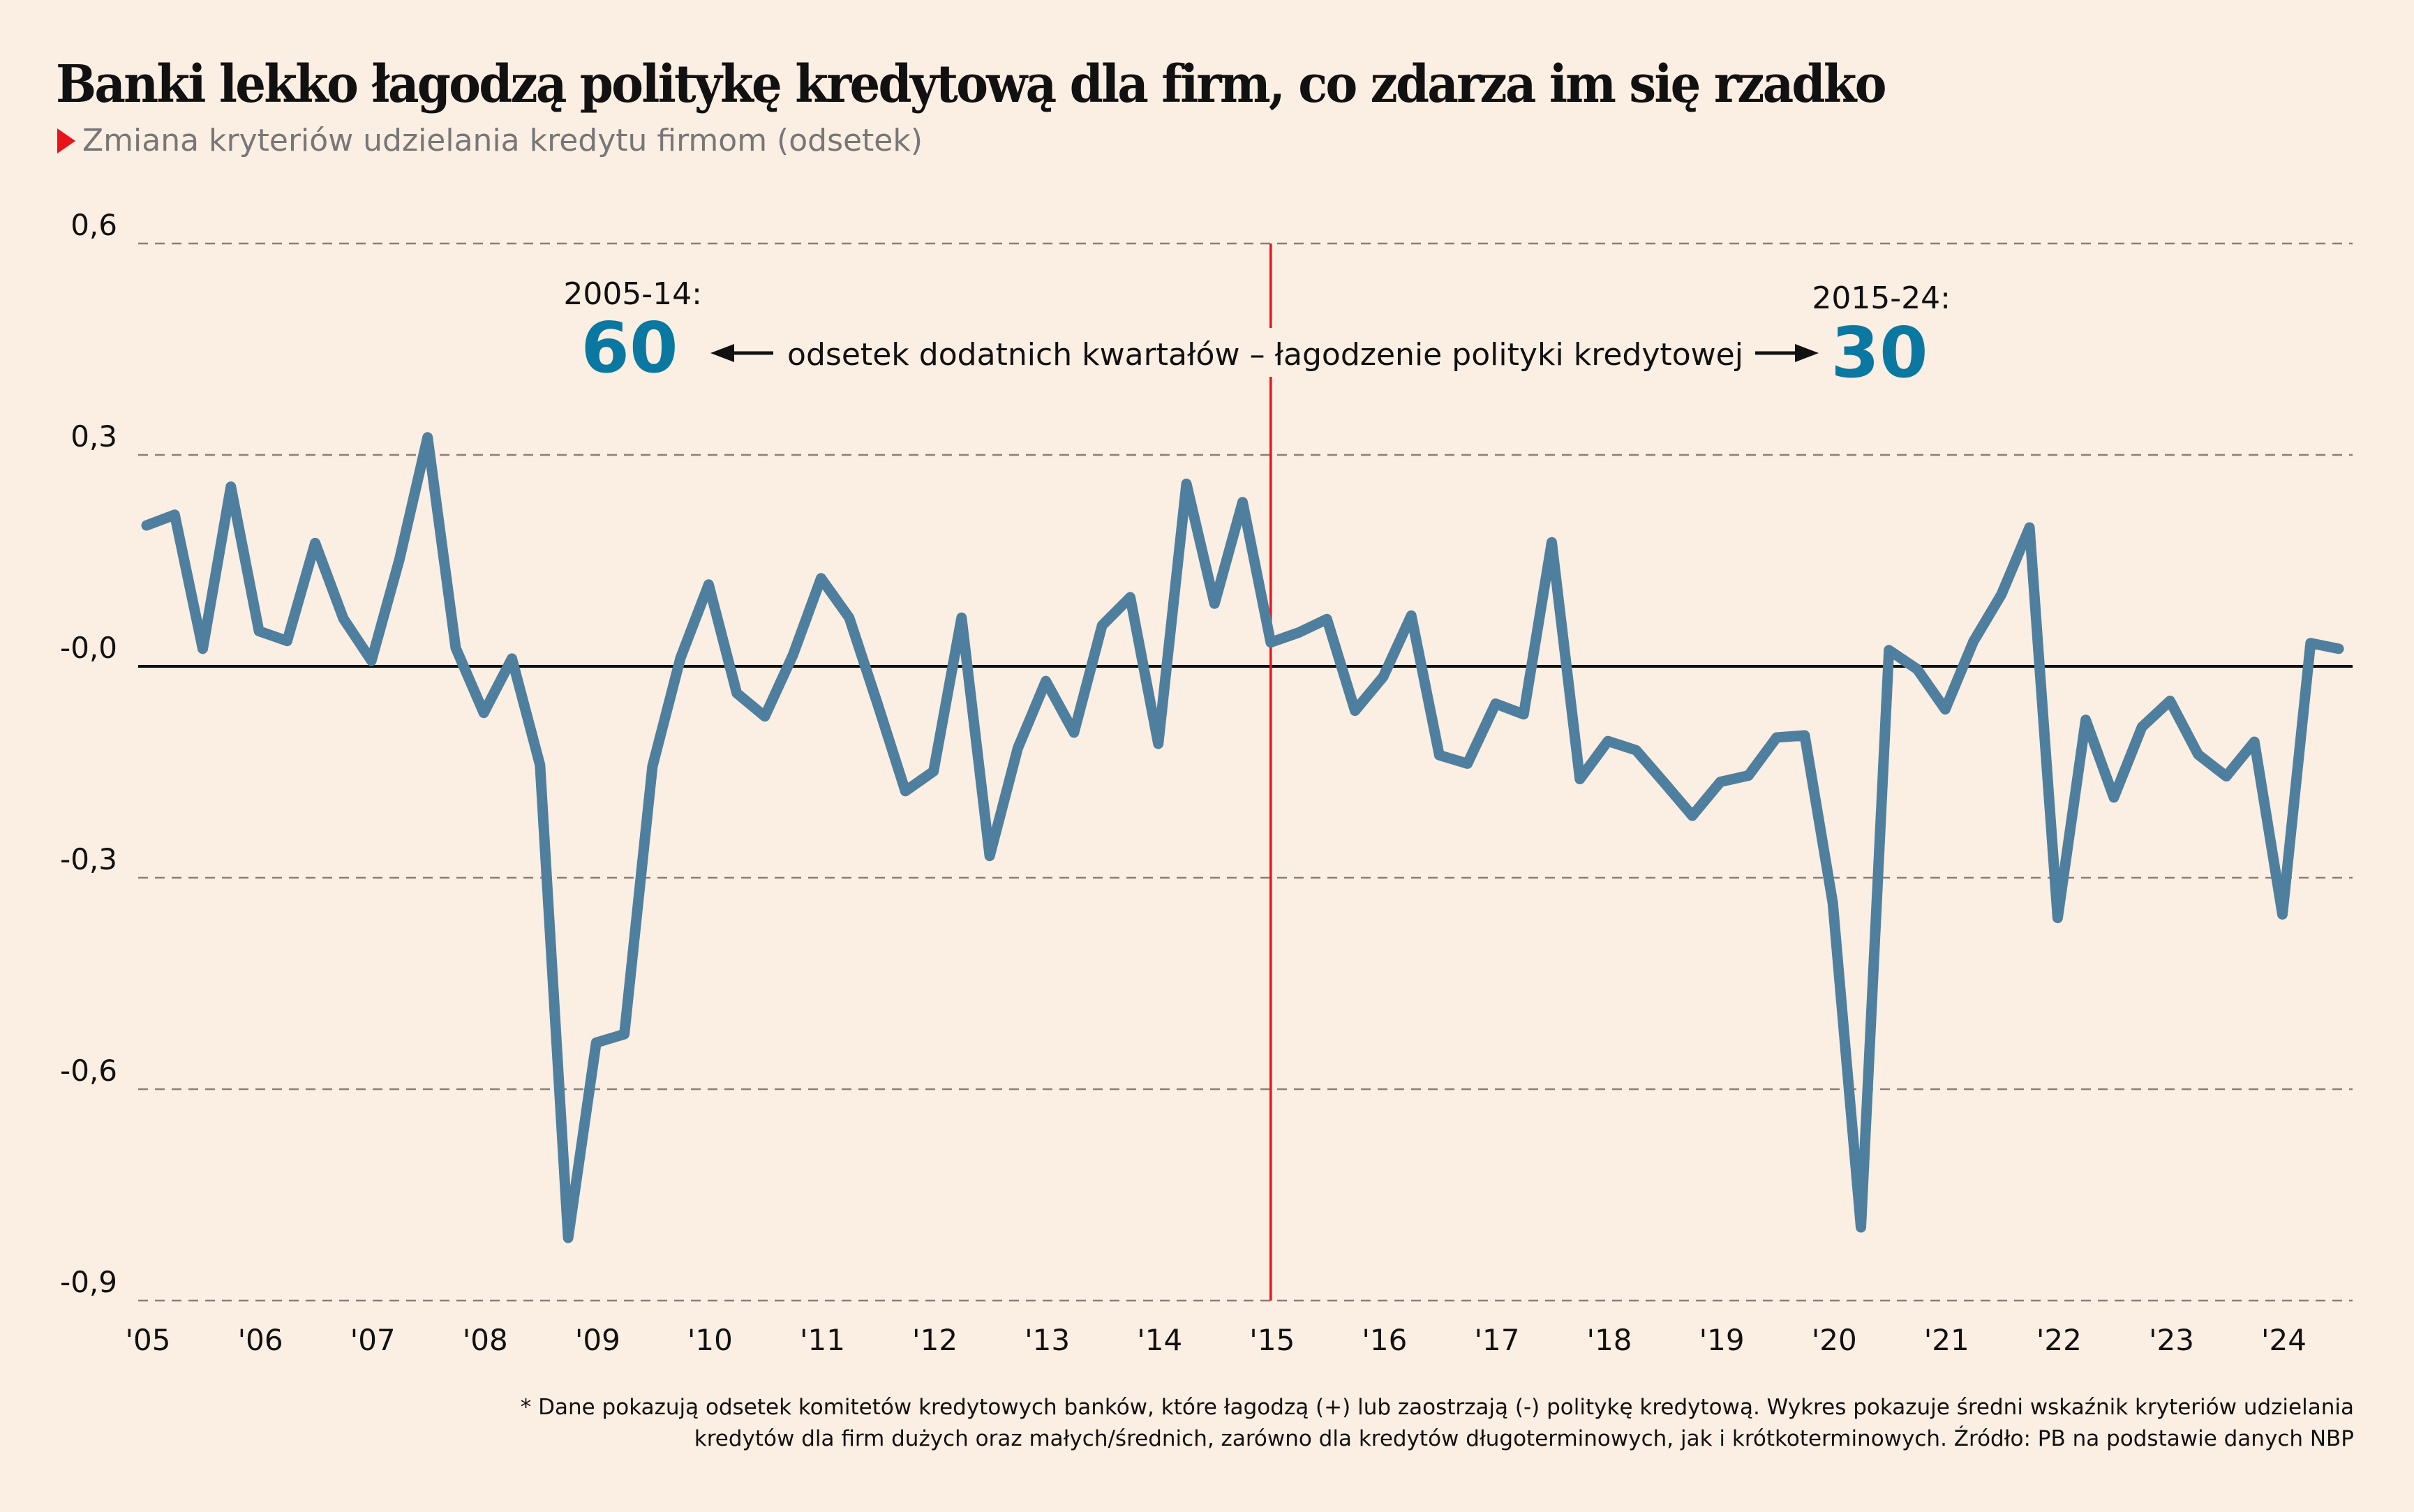 The height and width of the screenshot is (1512, 2414). What do you see at coordinates (94, 436) in the screenshot?
I see `y-tick-label: 0,3` at bounding box center [94, 436].